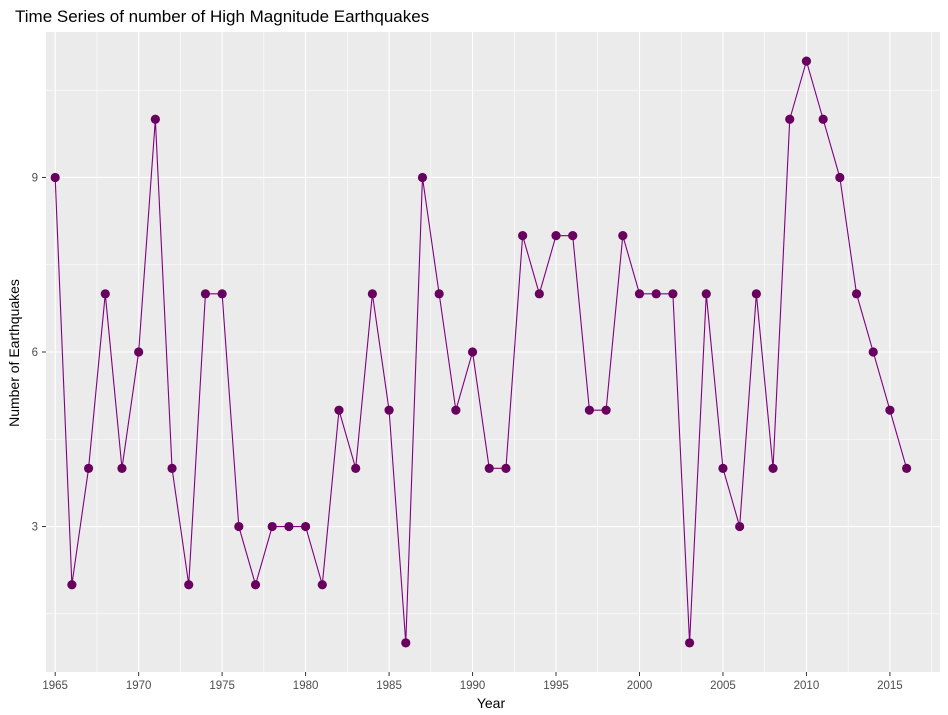  I want to click on x-tick-label: 1970, so click(139, 686).